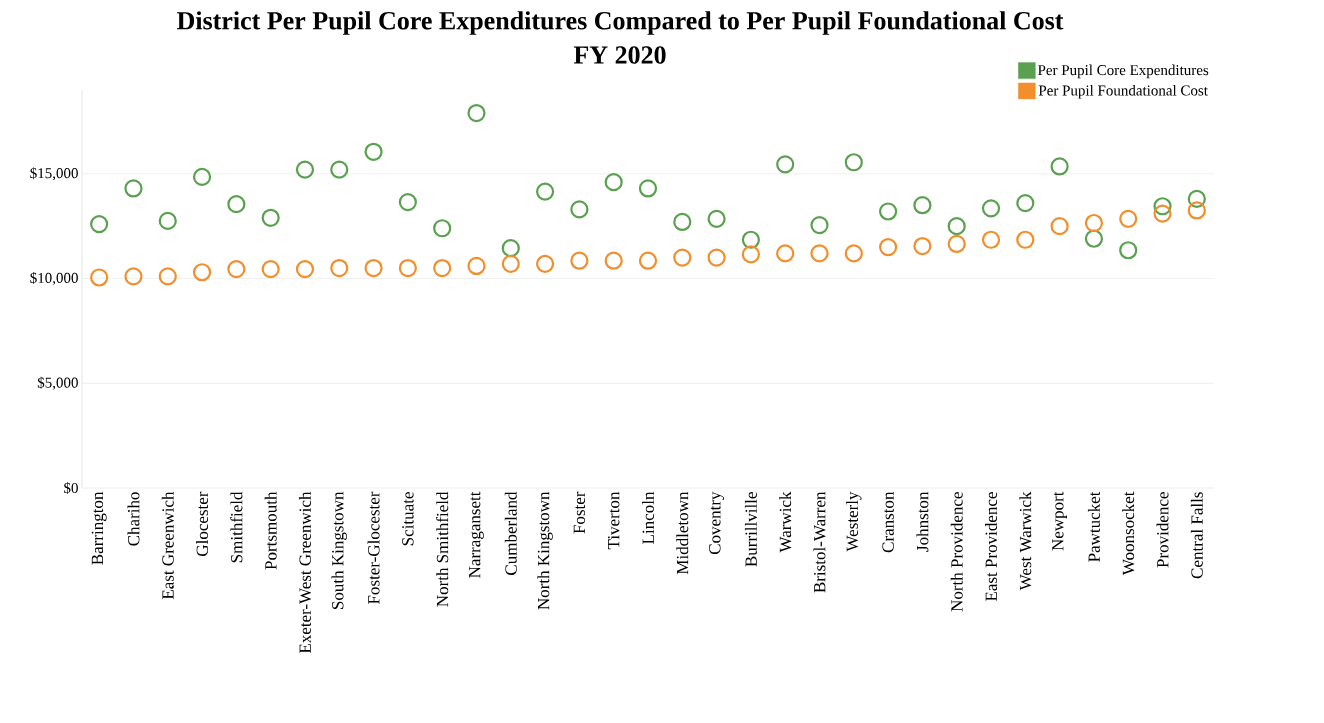 This screenshot has height=723, width=1324. Describe the element at coordinates (991, 547) in the screenshot. I see `x-tick-label: East Providence` at that location.